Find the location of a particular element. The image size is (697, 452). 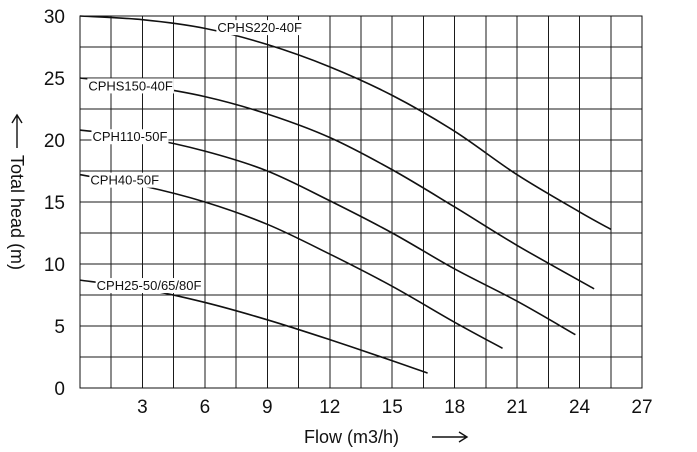

x-tick-label: 6 is located at coordinates (205, 407).